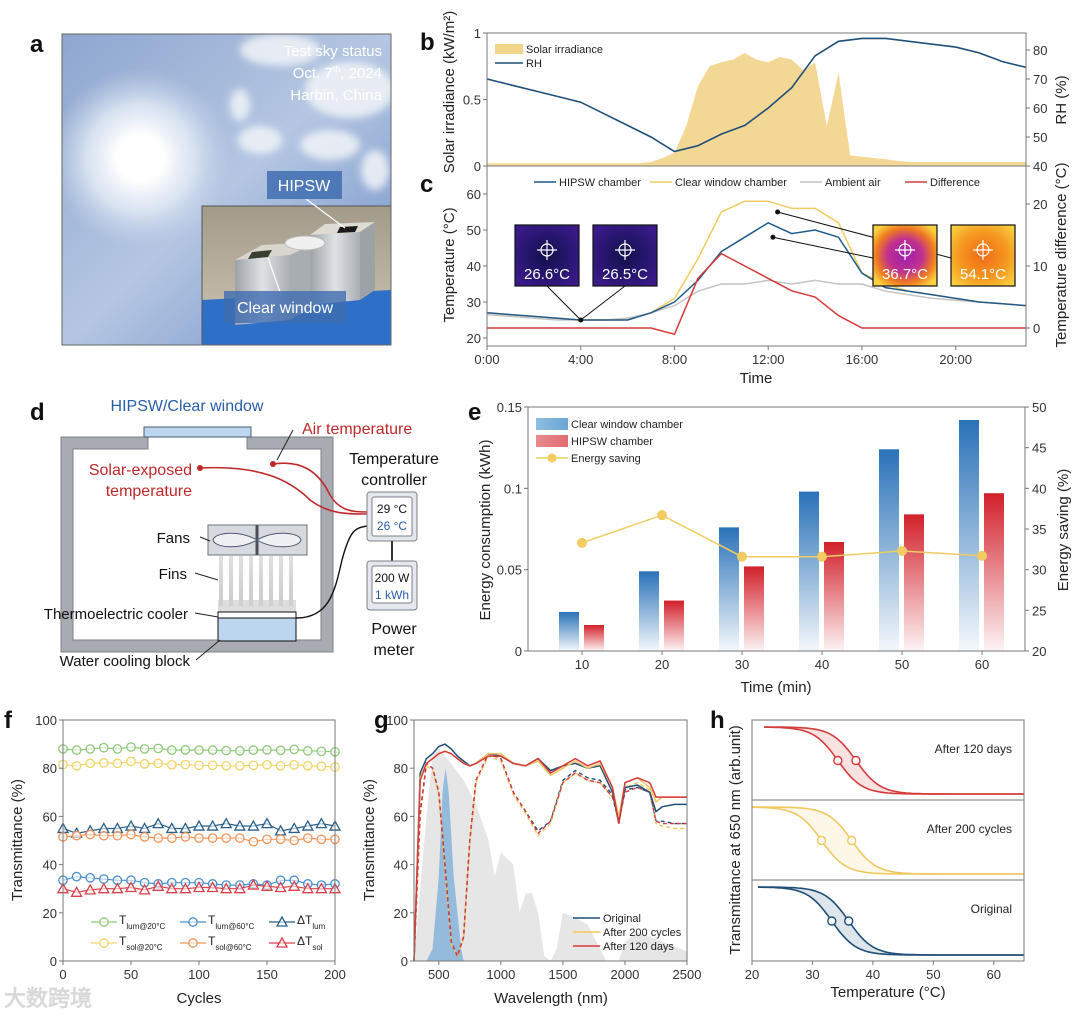 This screenshot has height=1016, width=1080. Describe the element at coordinates (392, 509) in the screenshot. I see `controller-reading-air: 29 °C` at that location.